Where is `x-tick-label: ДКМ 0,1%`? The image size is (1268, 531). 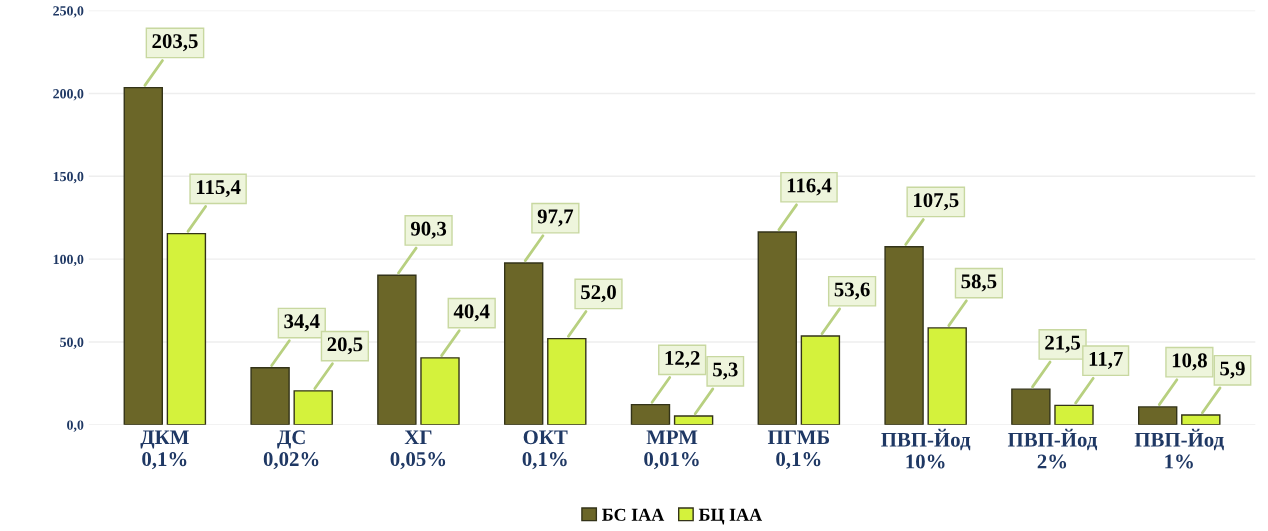 x-tick-label: ДКМ 0,1% is located at coordinates (164, 450).